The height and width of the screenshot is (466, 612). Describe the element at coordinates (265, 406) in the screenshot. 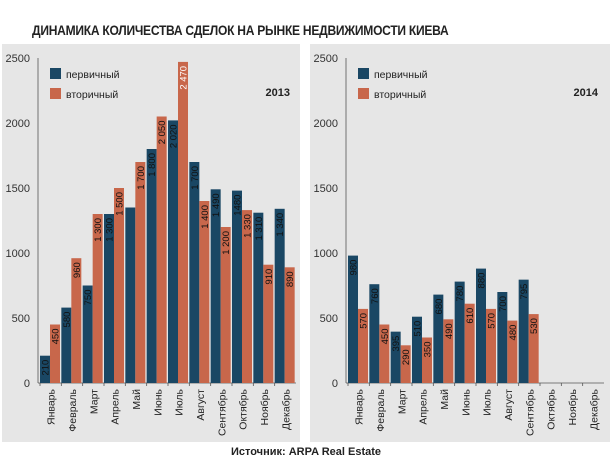

I see `x-tick-label: Ноябрь` at that location.